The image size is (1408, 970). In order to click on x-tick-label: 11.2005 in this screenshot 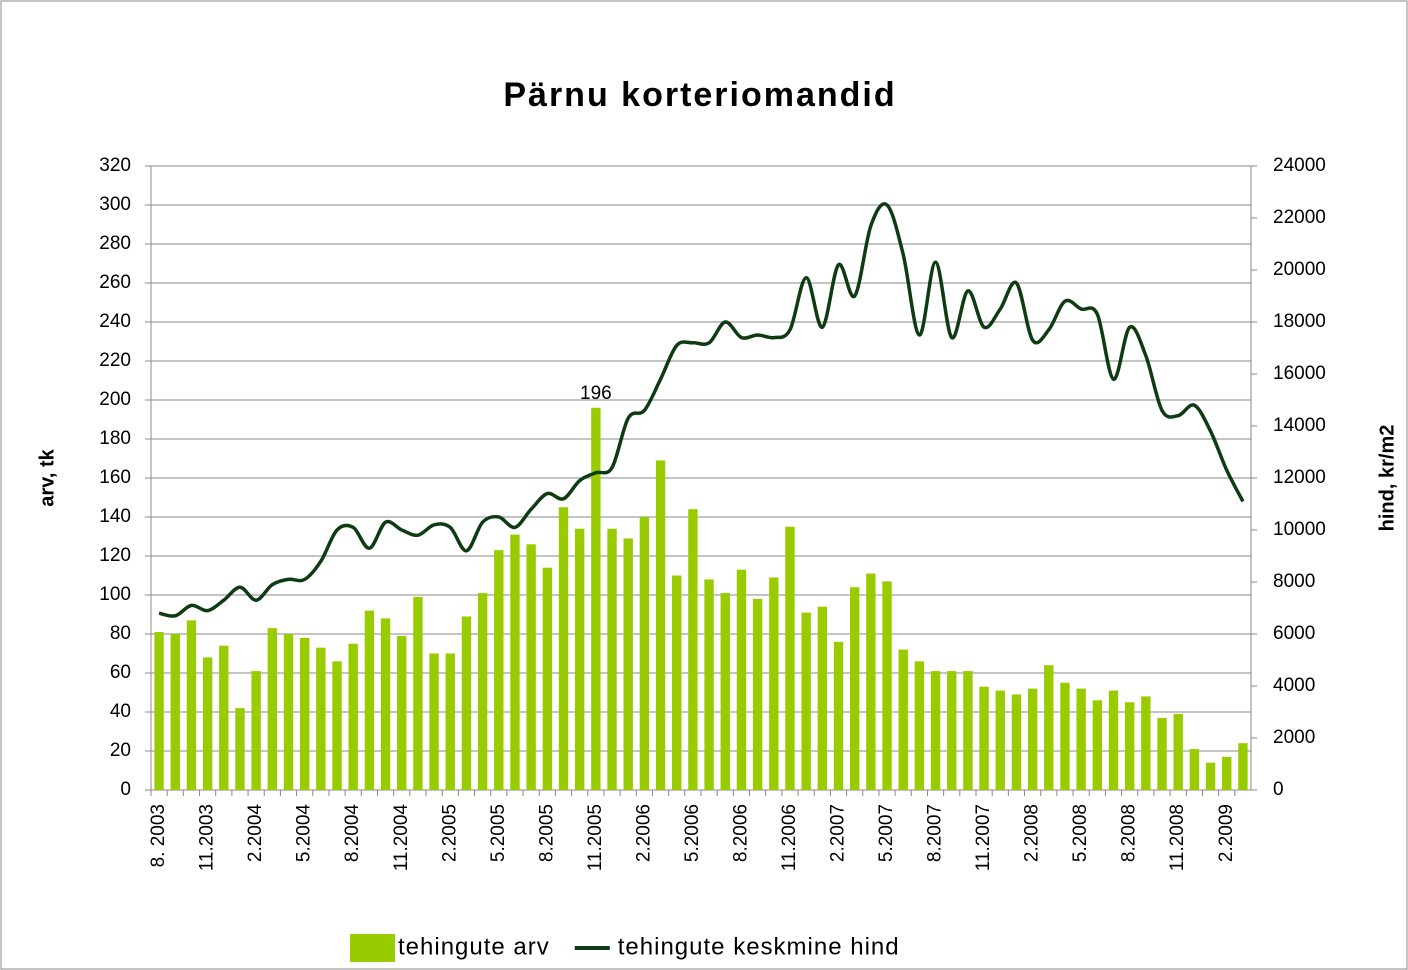, I will do `click(595, 837)`.